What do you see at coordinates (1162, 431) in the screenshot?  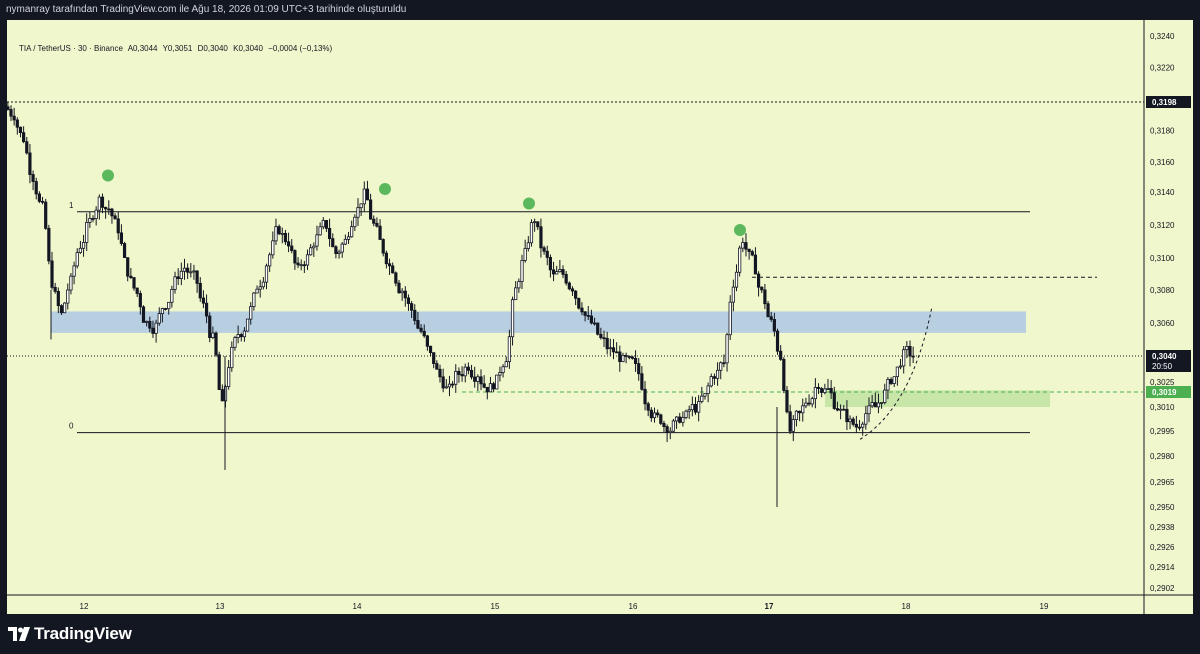 I see `price-axis-tick: 0,2995` at bounding box center [1162, 431].